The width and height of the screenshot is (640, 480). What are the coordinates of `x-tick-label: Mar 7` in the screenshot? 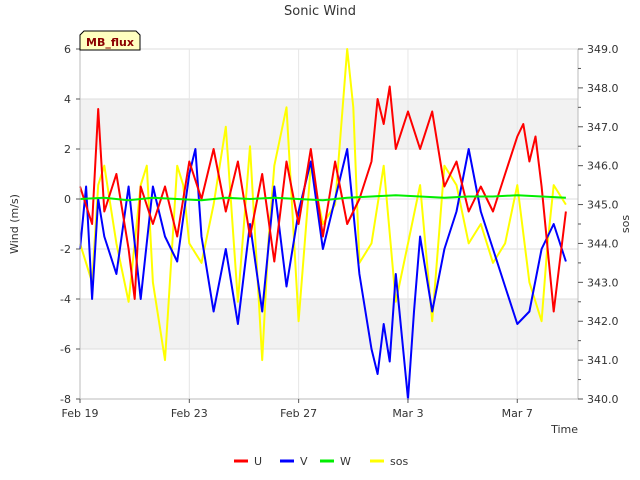 It's located at (517, 413).